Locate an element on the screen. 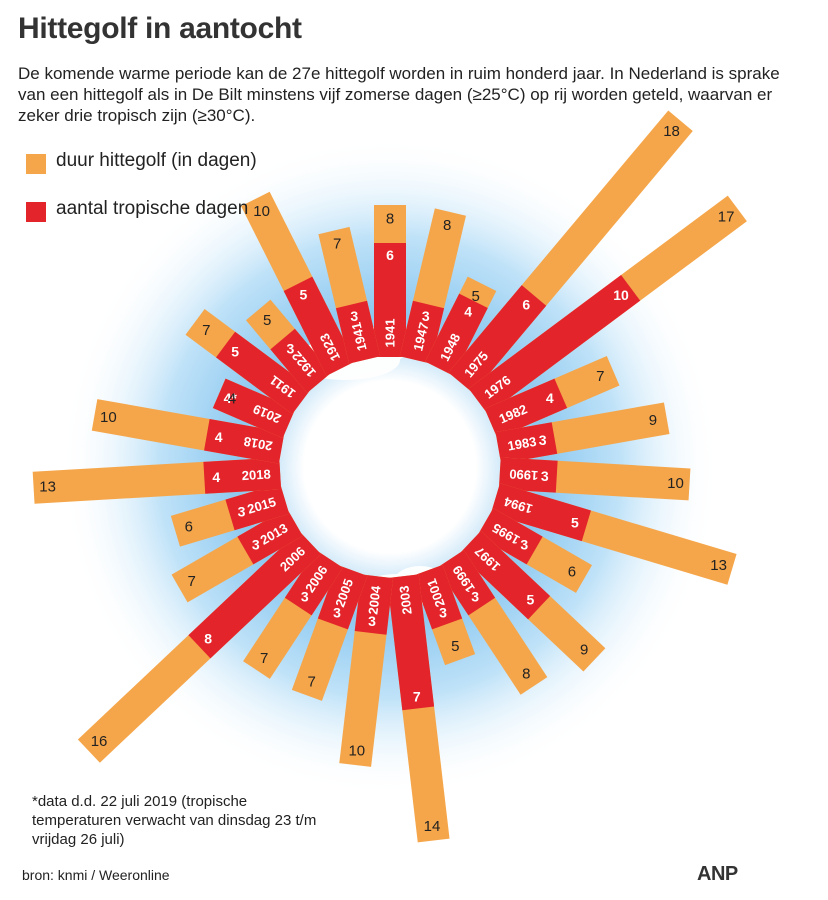 The image size is (828, 900). tropical-value-label: 7 is located at coordinates (417, 696).